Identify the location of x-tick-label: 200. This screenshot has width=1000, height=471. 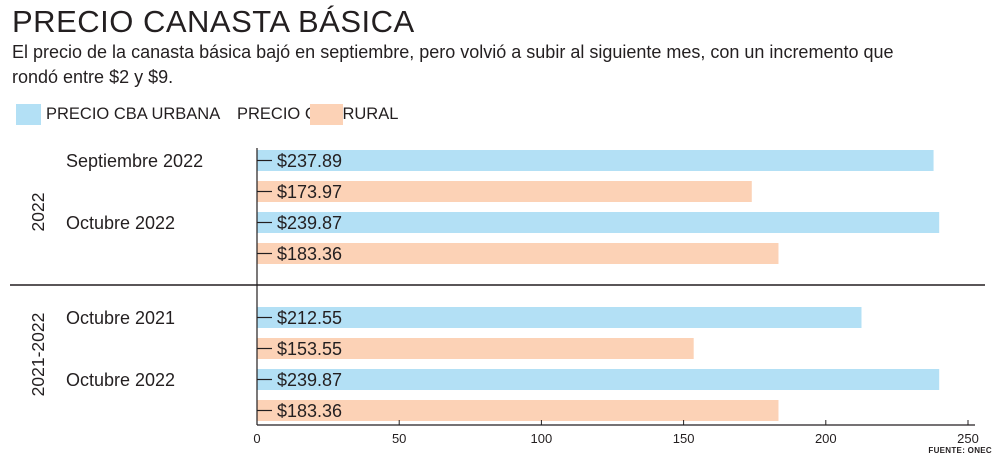
(826, 438).